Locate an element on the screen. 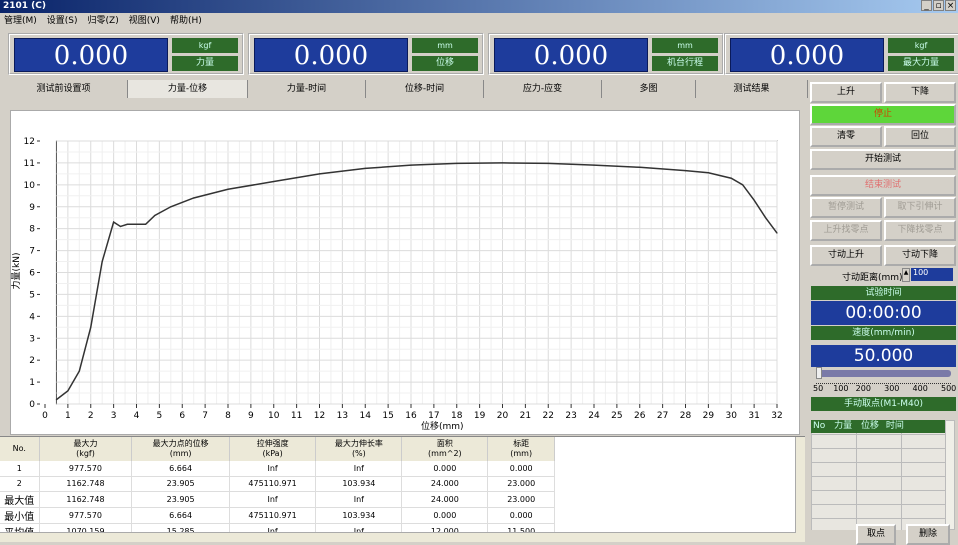 This screenshot has width=958, height=545. max-force-readout: 0.000 kgf 最大力量 is located at coordinates (841, 54).